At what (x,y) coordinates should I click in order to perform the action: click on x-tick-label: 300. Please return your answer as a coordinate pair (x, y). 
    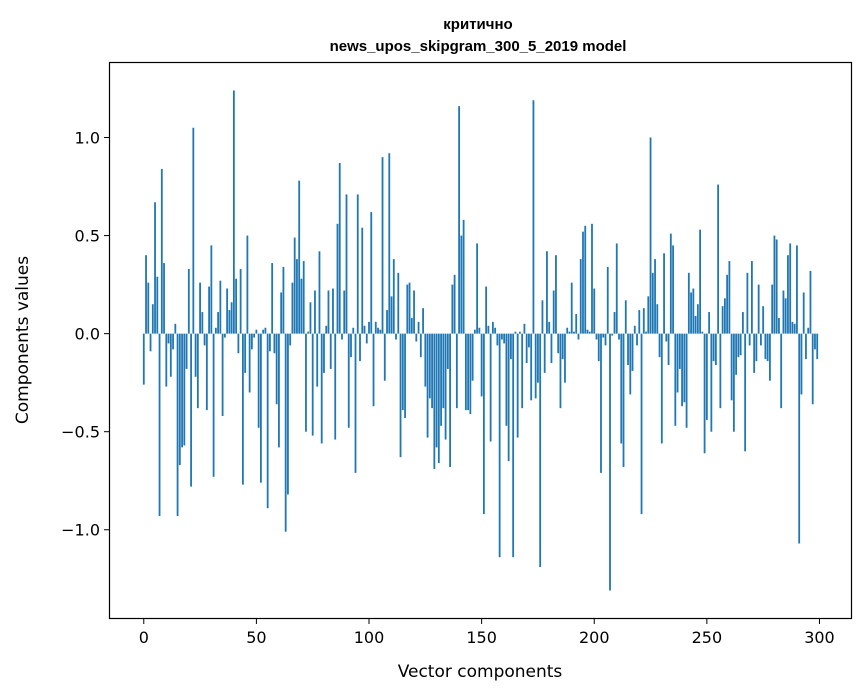
    Looking at the image, I should click on (819, 637).